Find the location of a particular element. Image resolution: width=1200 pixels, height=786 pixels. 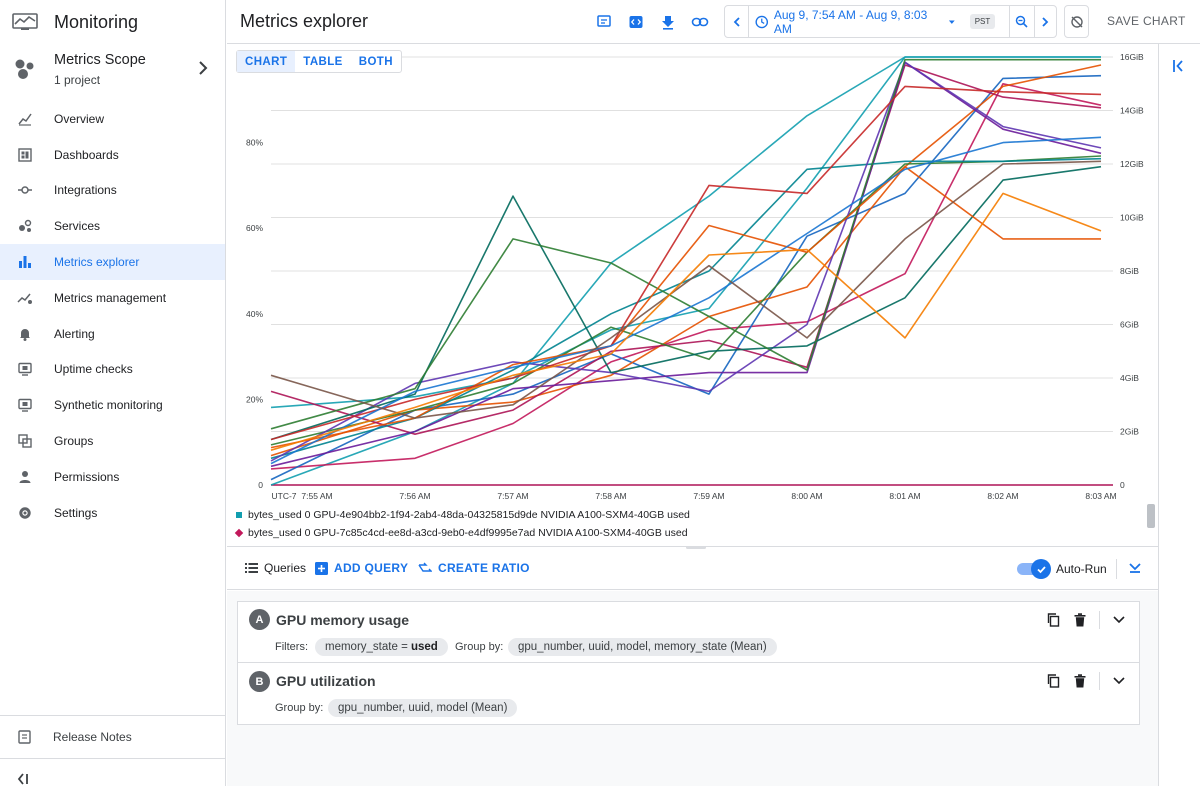

trash-icon is located at coordinates (1080, 620).